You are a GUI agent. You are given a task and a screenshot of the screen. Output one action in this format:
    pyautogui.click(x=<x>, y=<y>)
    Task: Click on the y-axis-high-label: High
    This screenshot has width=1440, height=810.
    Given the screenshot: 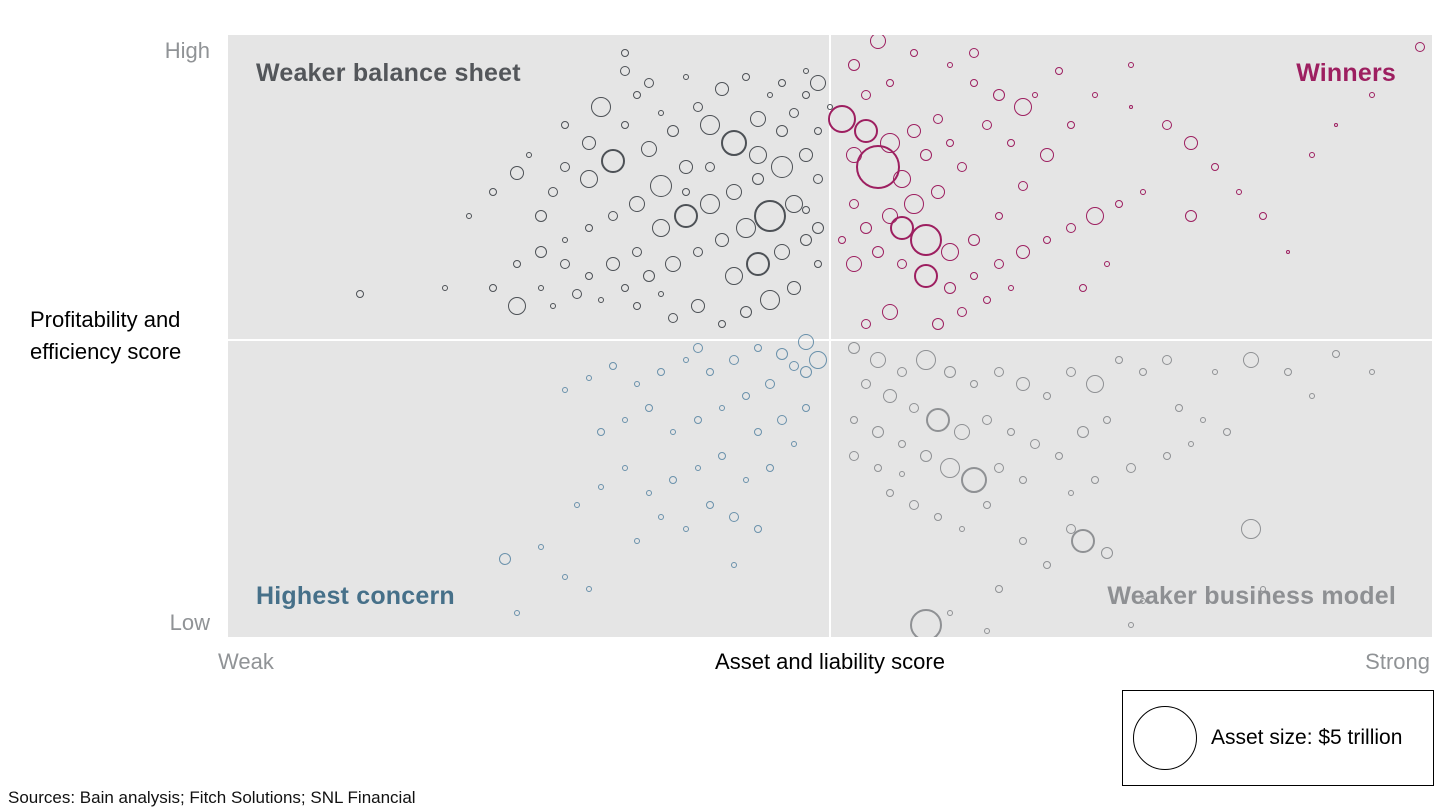 What is the action you would take?
    pyautogui.click(x=187, y=50)
    